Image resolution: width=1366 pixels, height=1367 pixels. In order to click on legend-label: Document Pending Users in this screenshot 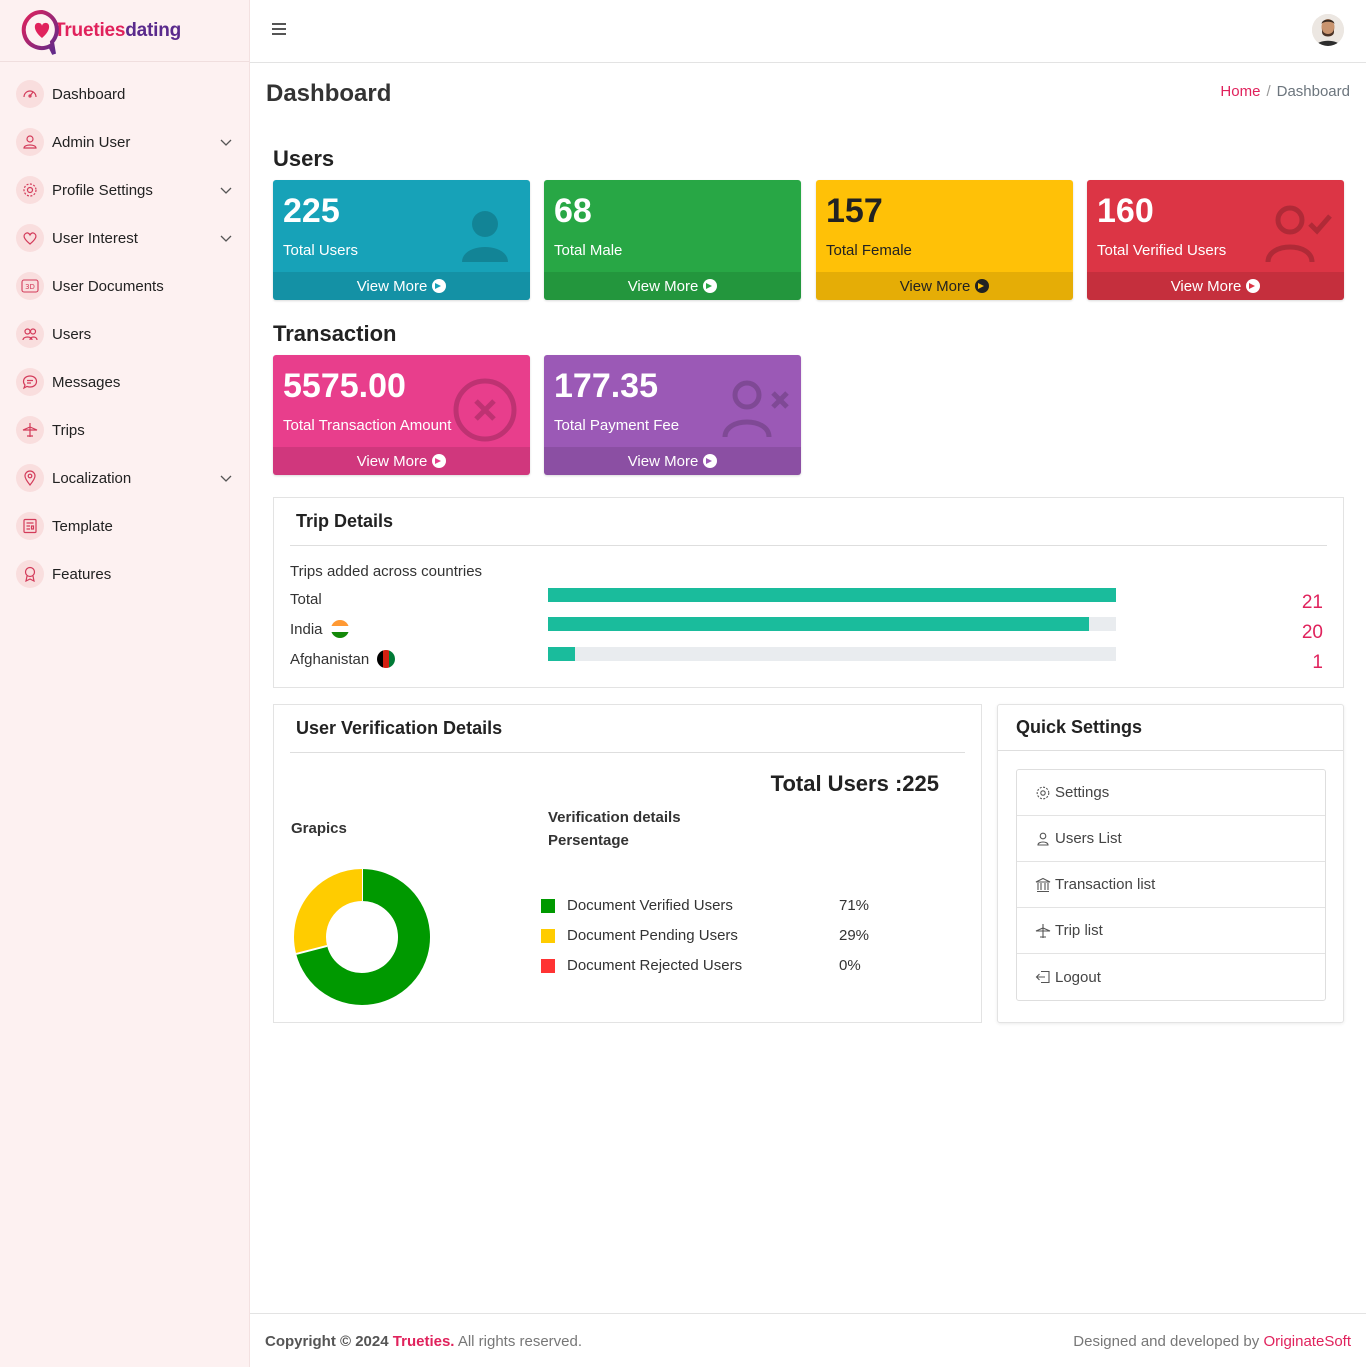, I will do `click(652, 935)`.